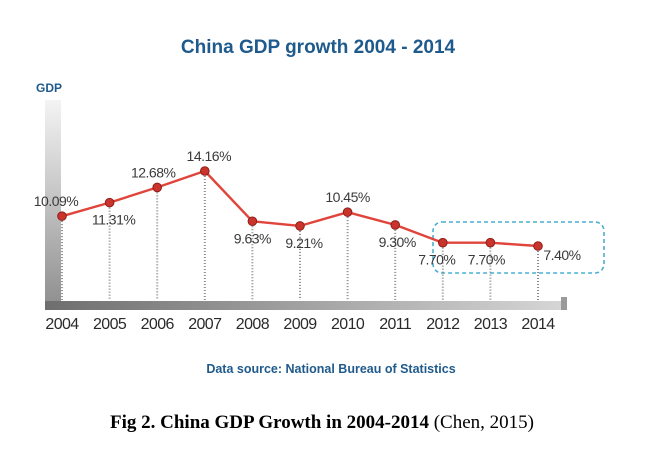 This screenshot has height=453, width=662. Describe the element at coordinates (348, 324) in the screenshot. I see `x-tick-label: 2010` at that location.